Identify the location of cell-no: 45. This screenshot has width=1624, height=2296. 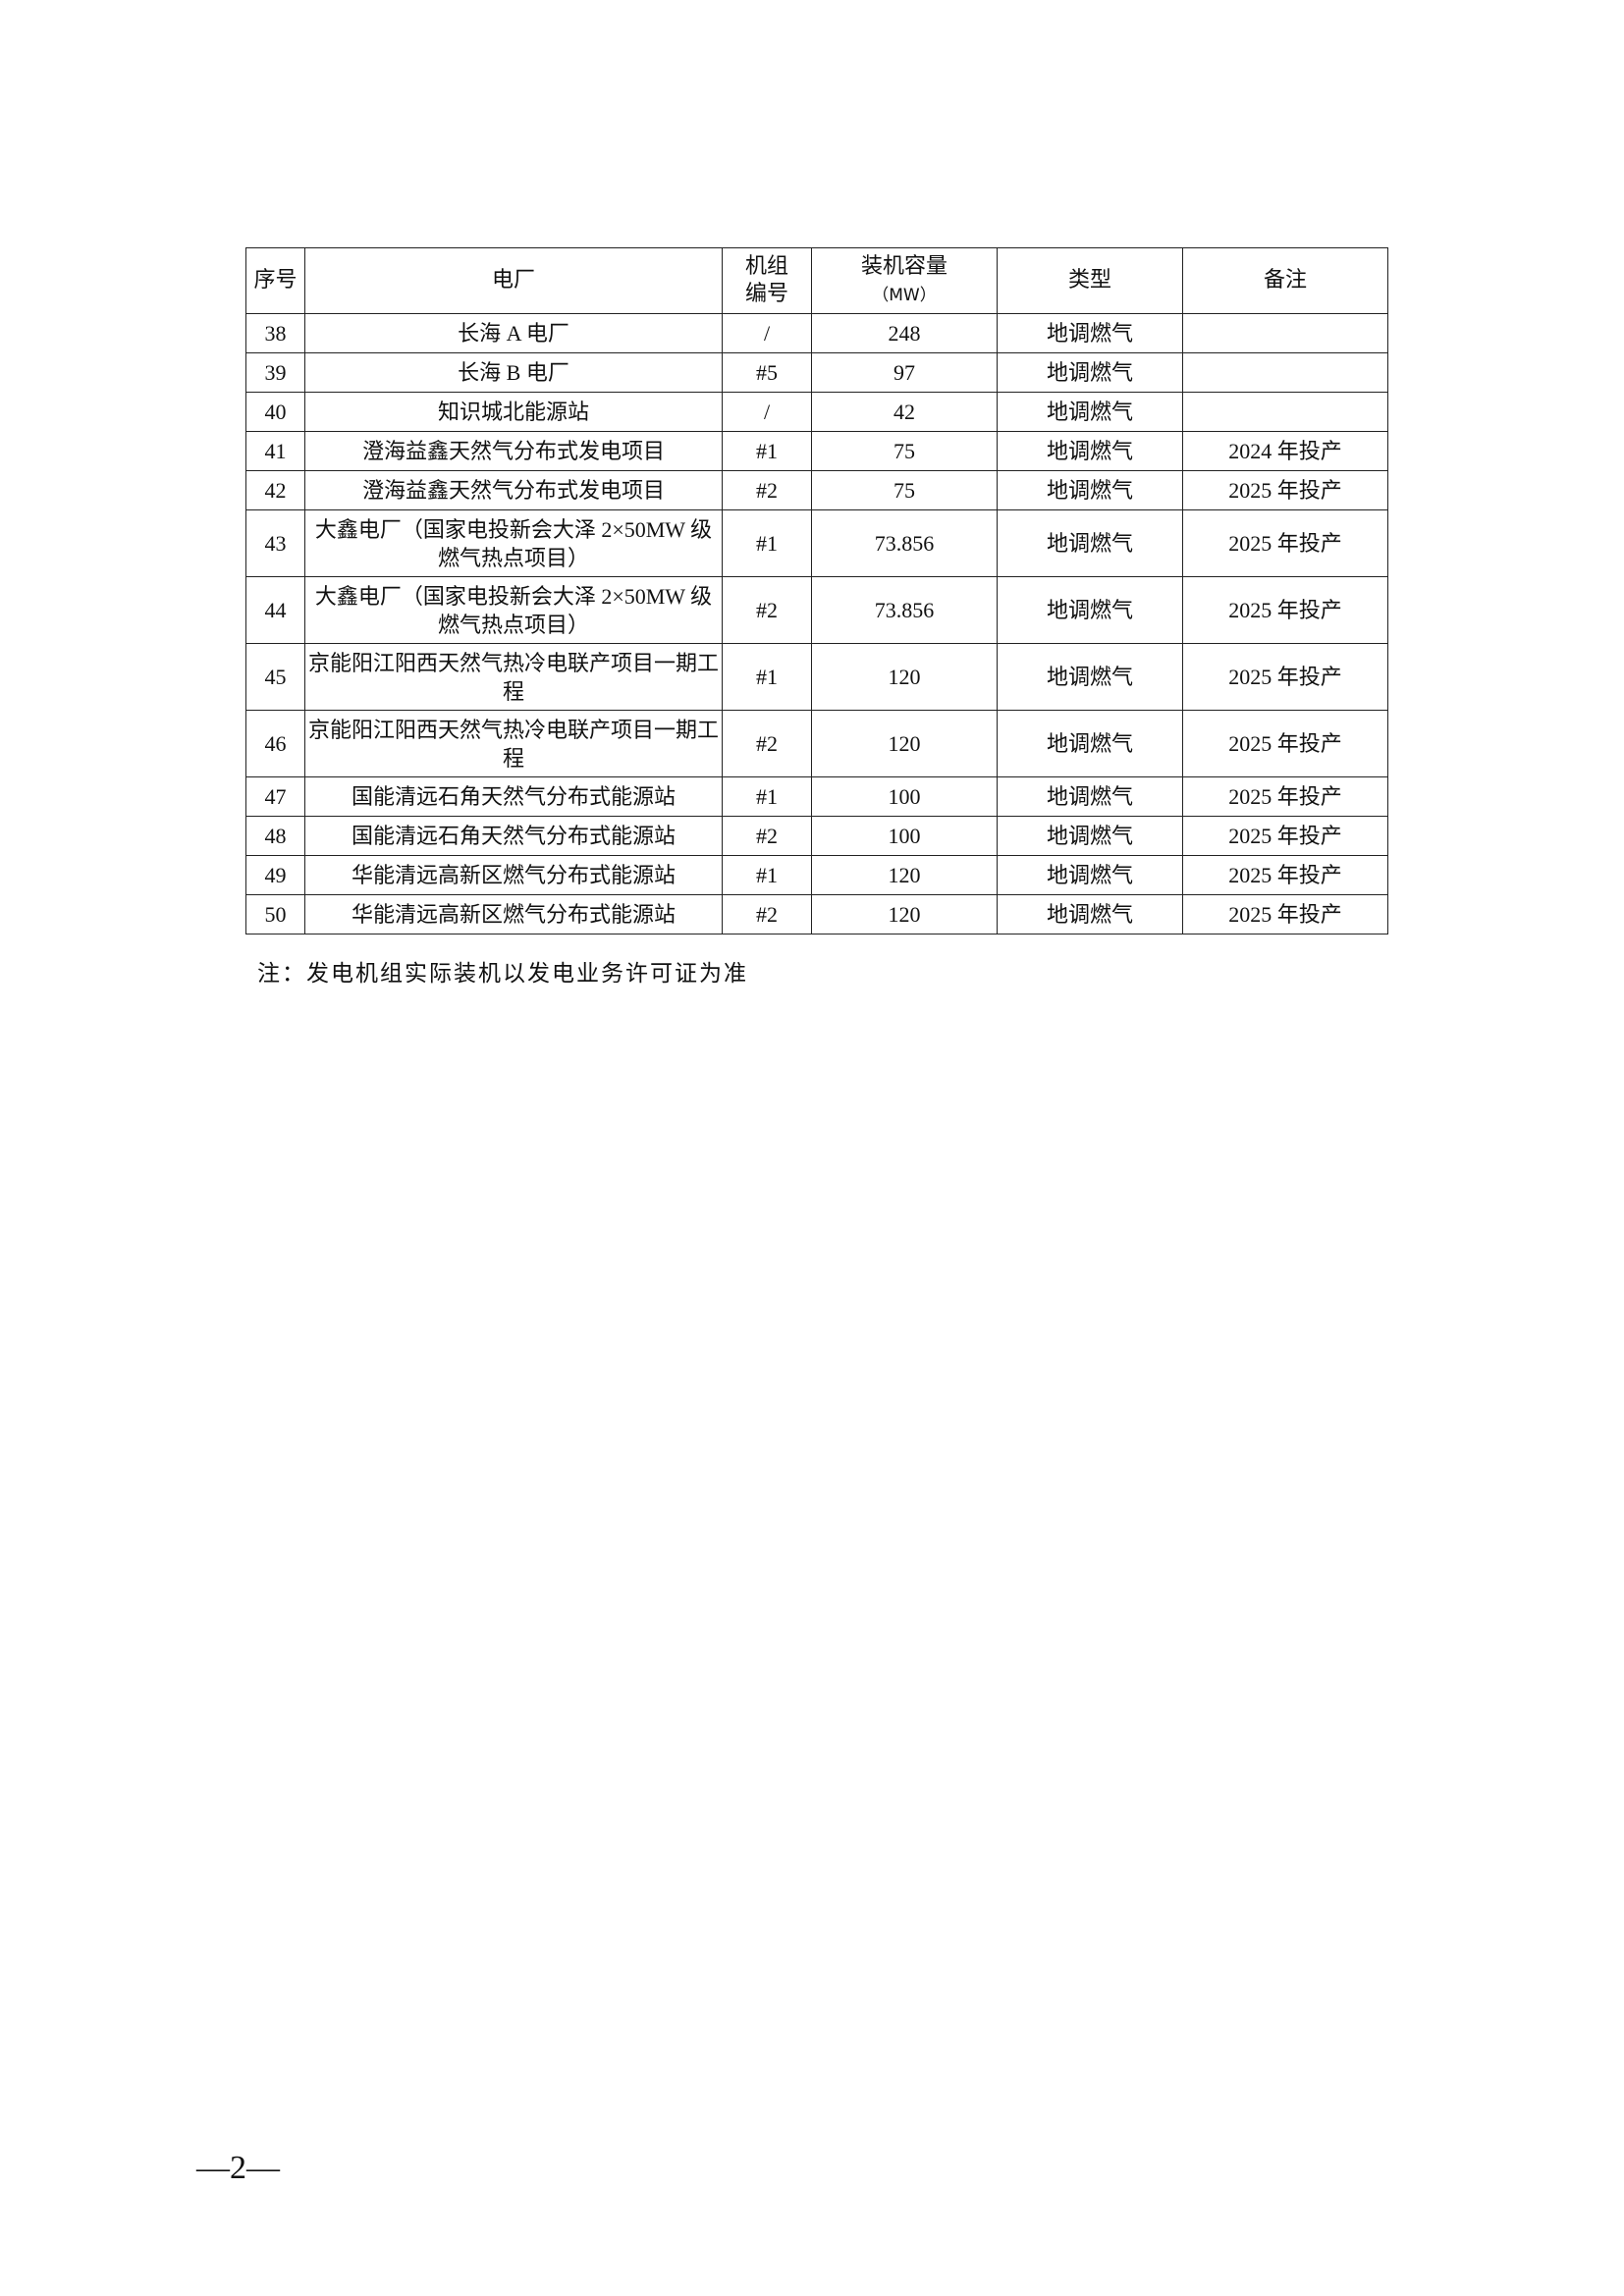
(275, 677).